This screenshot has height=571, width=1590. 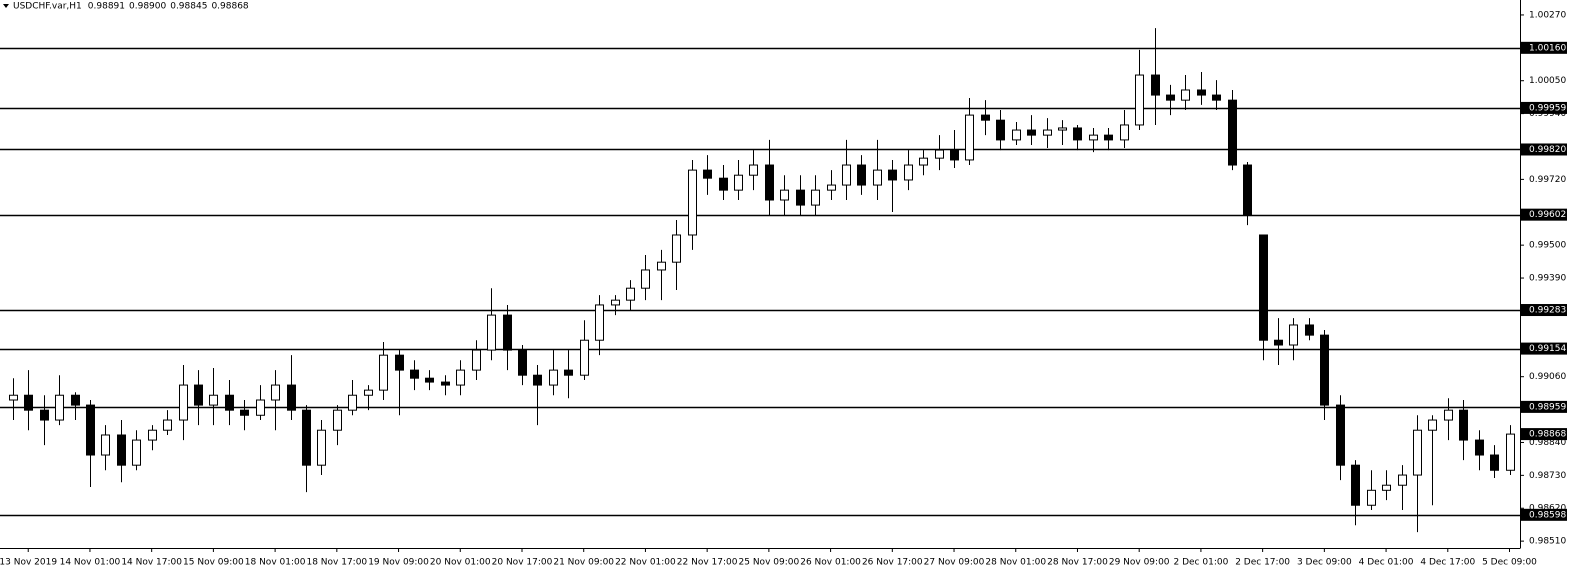 I want to click on x-tick-label: 28 Nov 01:00, so click(x=1015, y=563).